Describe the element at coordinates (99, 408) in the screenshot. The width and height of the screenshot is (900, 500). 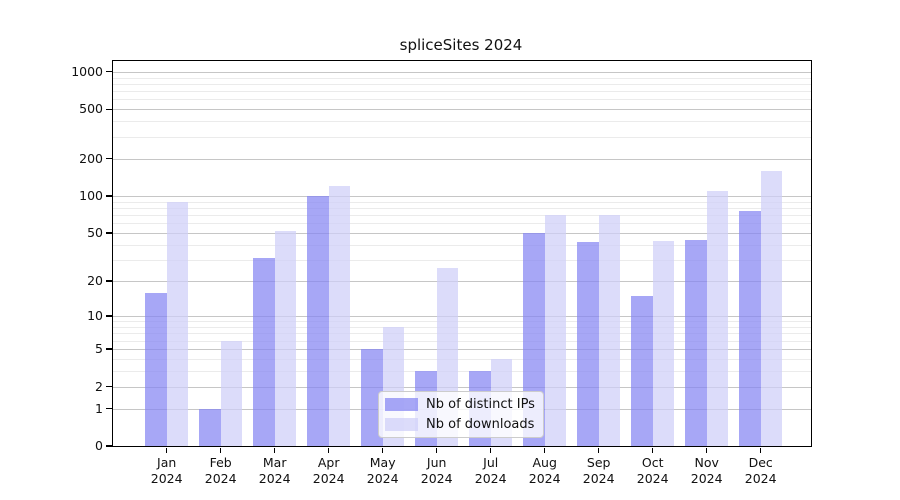
I see `y-tick-label: 1` at that location.